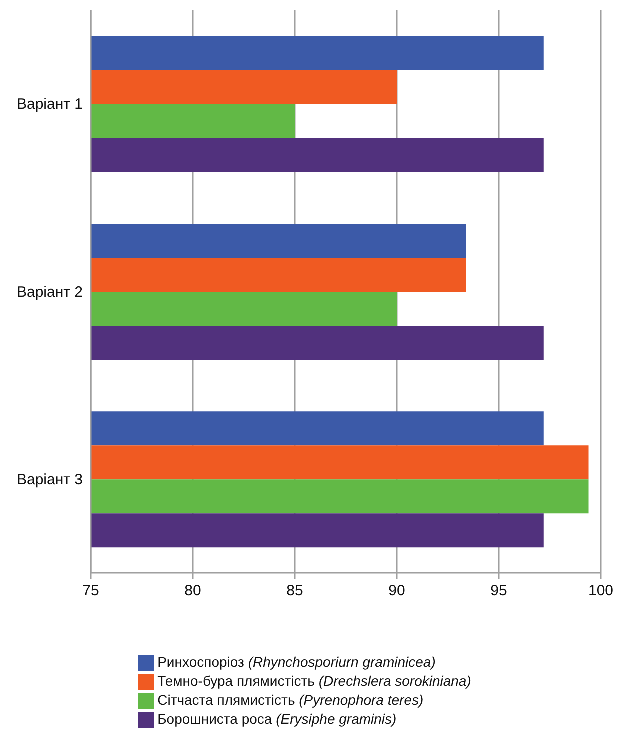 The width and height of the screenshot is (631, 739). What do you see at coordinates (499, 591) in the screenshot?
I see `x-tick-label: 95` at bounding box center [499, 591].